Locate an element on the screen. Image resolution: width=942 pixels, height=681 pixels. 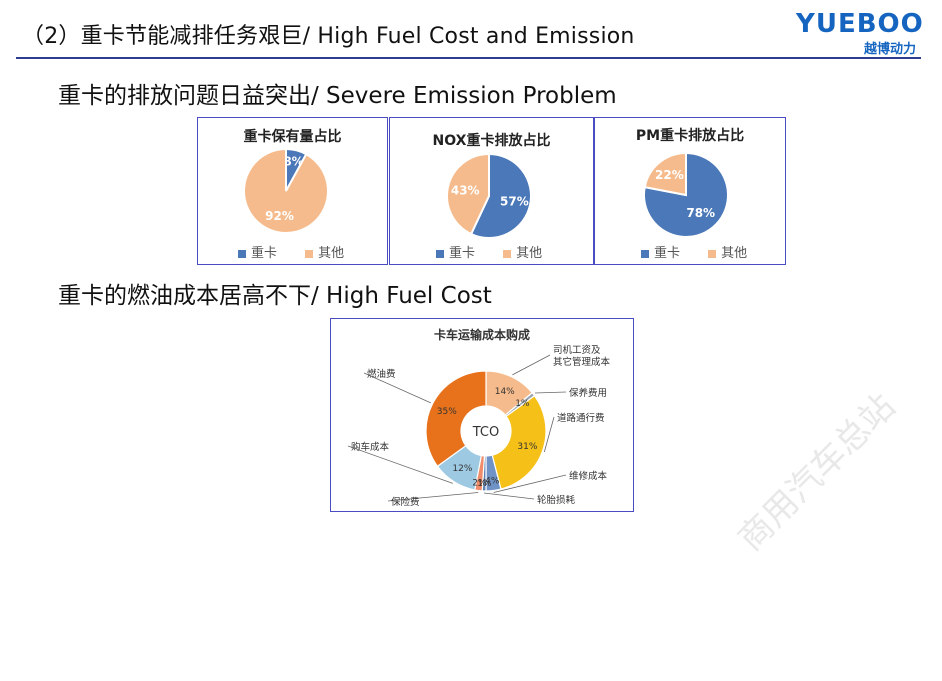
pie-slice-heavy-truck is located at coordinates (500, 195).